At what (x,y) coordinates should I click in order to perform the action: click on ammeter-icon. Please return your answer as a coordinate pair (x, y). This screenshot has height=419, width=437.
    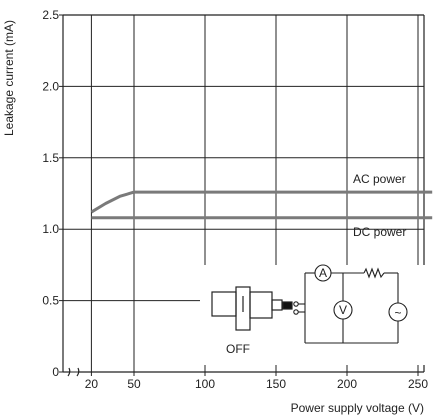
    Looking at the image, I should click on (323, 273).